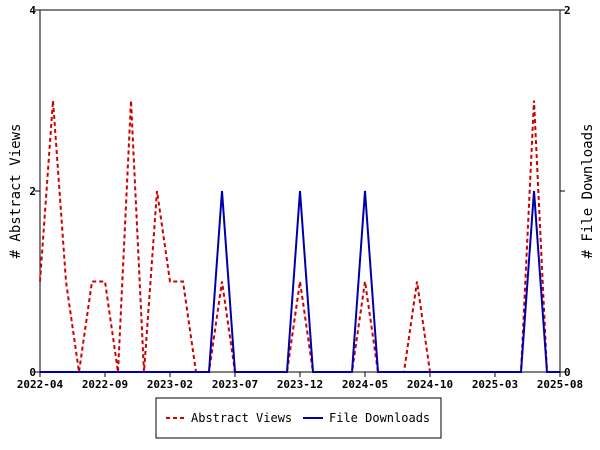 Image resolution: width=600 pixels, height=450 pixels. Describe the element at coordinates (32, 191) in the screenshot. I see `y-left-tick-label: 2` at that location.